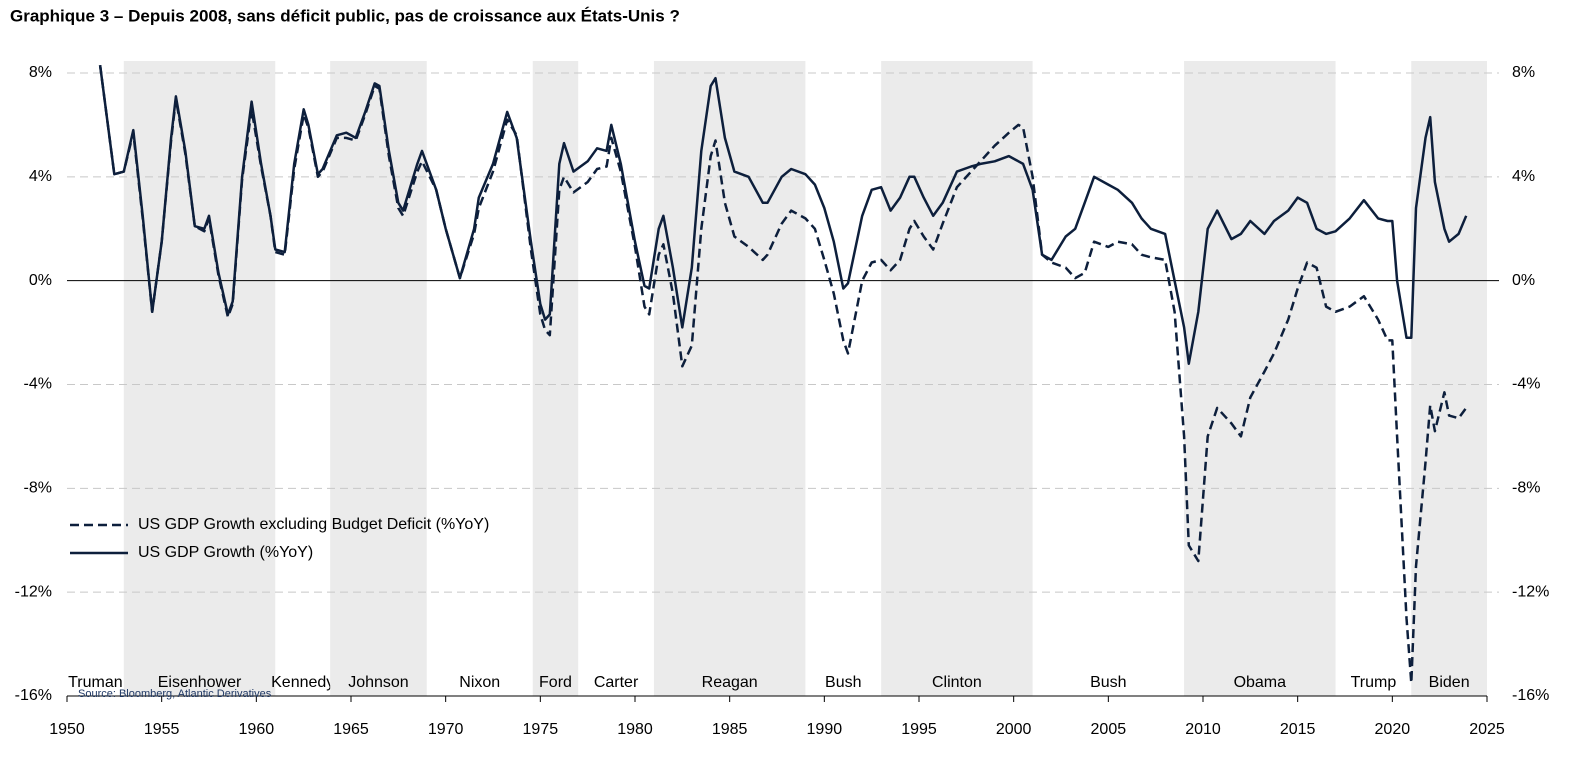 This screenshot has height=772, width=1582. I want to click on president-label: Johnson, so click(378, 682).